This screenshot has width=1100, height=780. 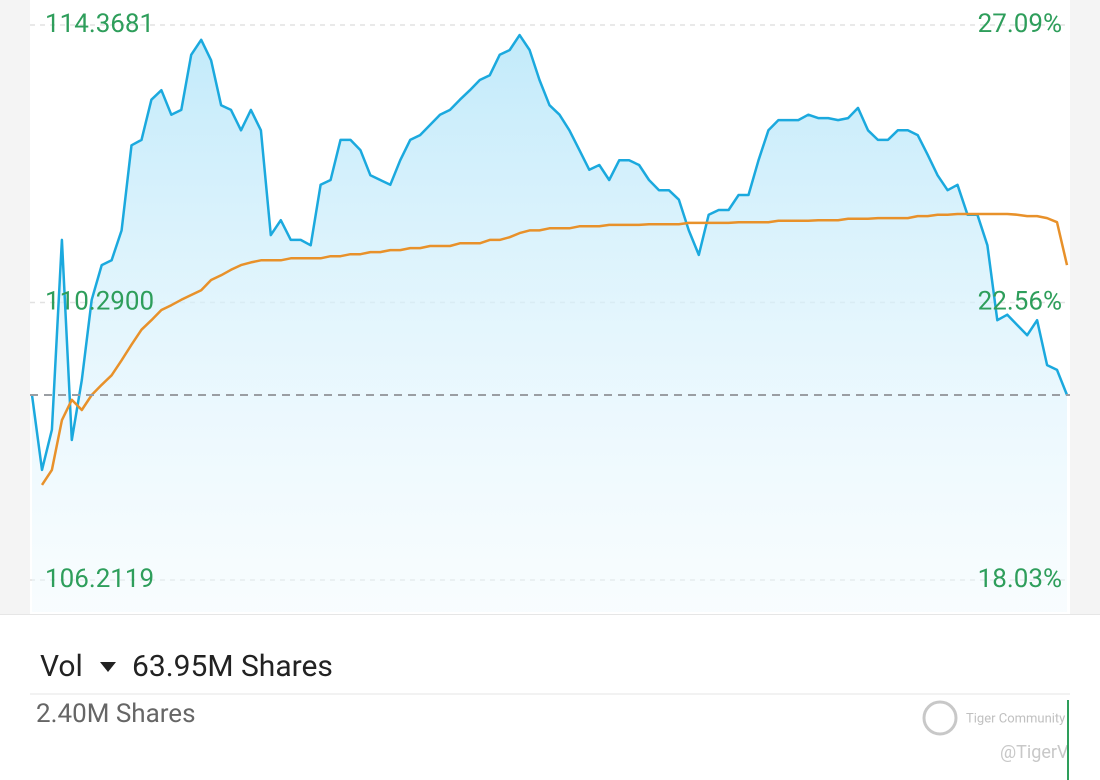 What do you see at coordinates (1015, 718) in the screenshot?
I see `watermark-brand: Tiger Community` at bounding box center [1015, 718].